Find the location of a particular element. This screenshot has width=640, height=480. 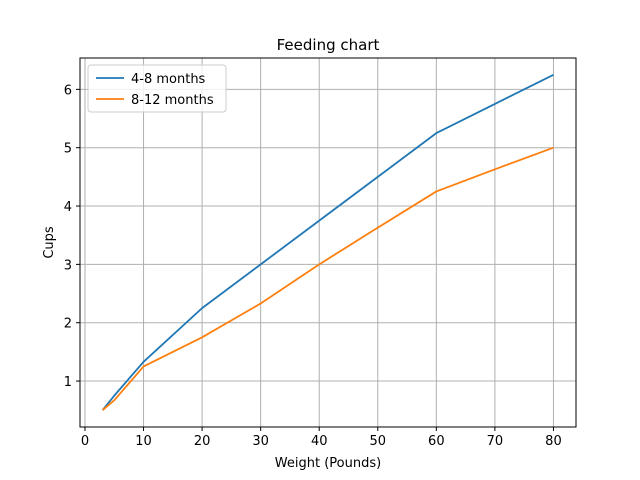

legend-label: 4-8 months is located at coordinates (168, 79).